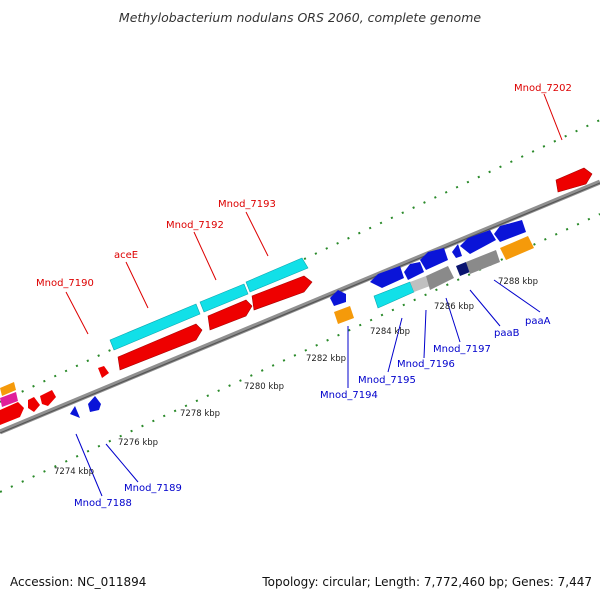 The height and width of the screenshot is (600, 600). What do you see at coordinates (195, 225) in the screenshot?
I see `label-mnod-7192: Mnod_7192` at bounding box center [195, 225].